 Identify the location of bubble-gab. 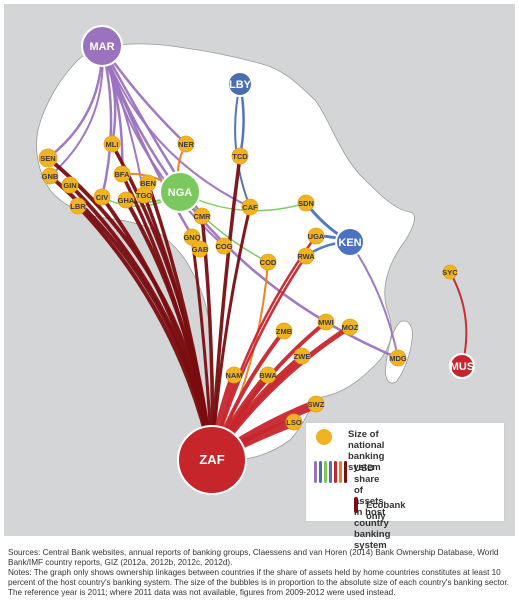
(200, 249).